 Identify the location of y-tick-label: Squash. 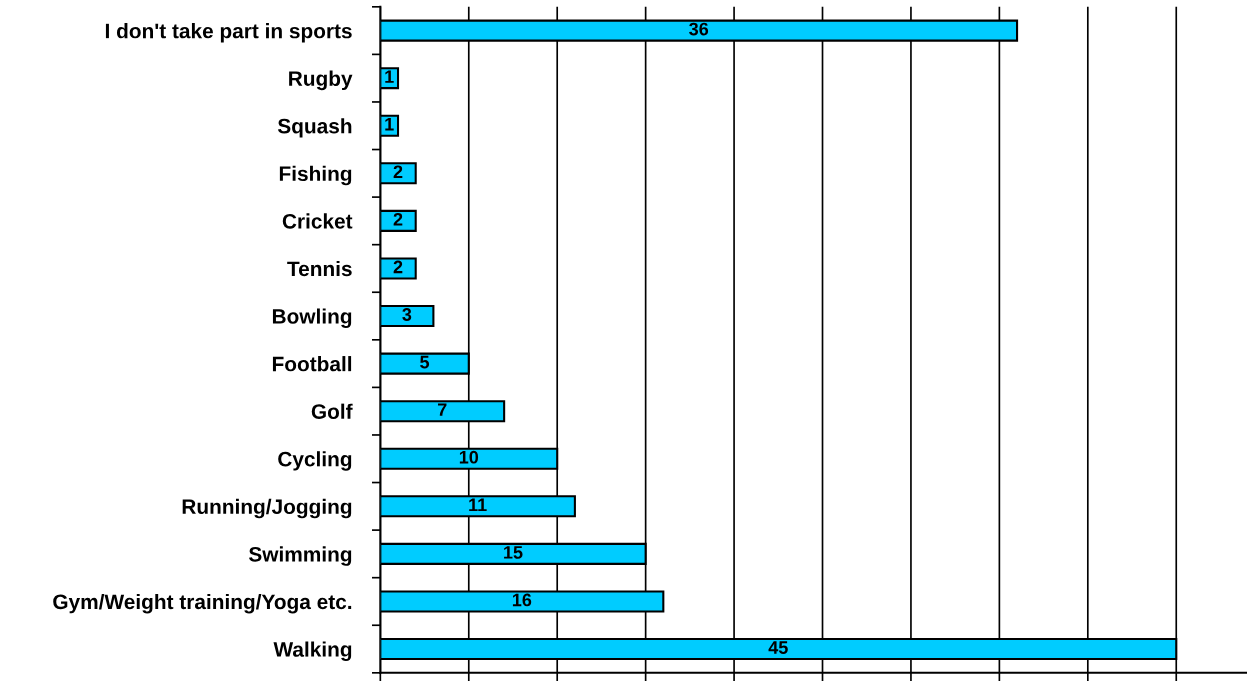
(314, 128).